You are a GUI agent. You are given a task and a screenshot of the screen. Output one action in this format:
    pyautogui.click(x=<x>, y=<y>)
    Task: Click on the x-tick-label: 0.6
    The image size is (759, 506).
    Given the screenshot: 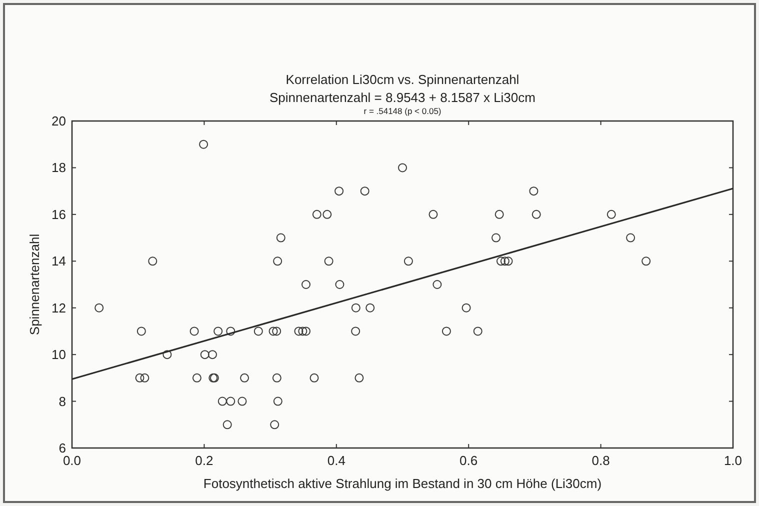 What is the action you would take?
    pyautogui.click(x=469, y=460)
    